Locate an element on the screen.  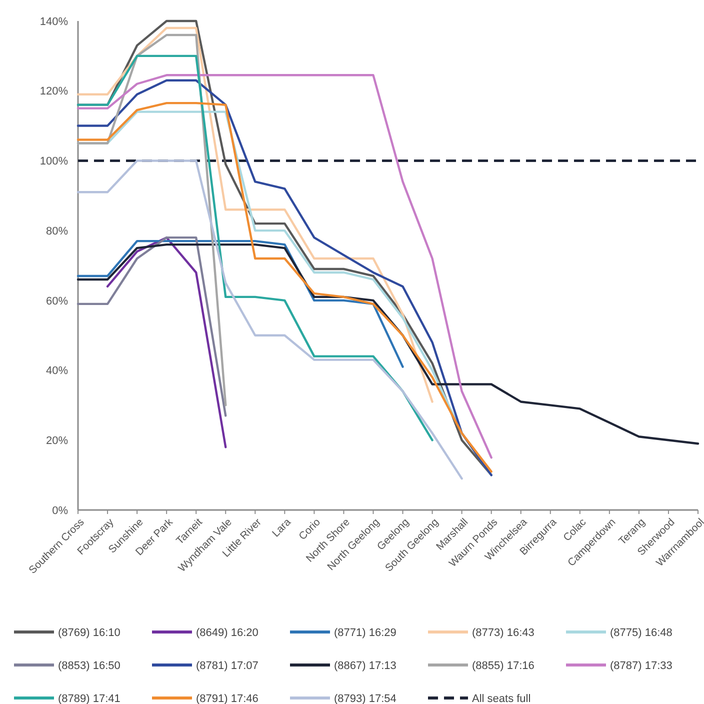
y-tick-label: 120% is located at coordinates (54, 92).